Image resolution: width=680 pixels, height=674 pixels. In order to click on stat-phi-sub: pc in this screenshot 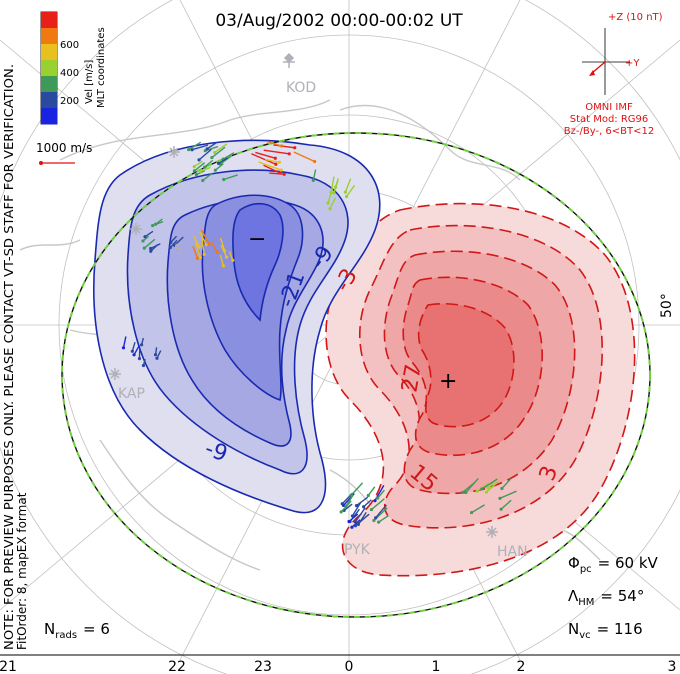, I will do `click(586, 569)`.